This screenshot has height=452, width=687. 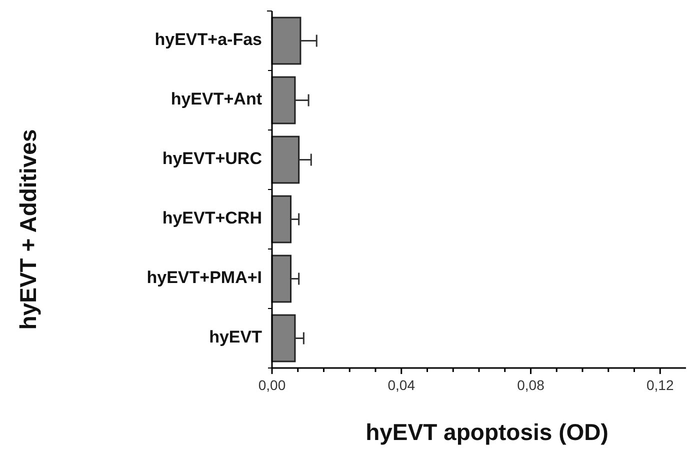 I want to click on y-tick-label: hyEVT+Ant, so click(x=216, y=99).